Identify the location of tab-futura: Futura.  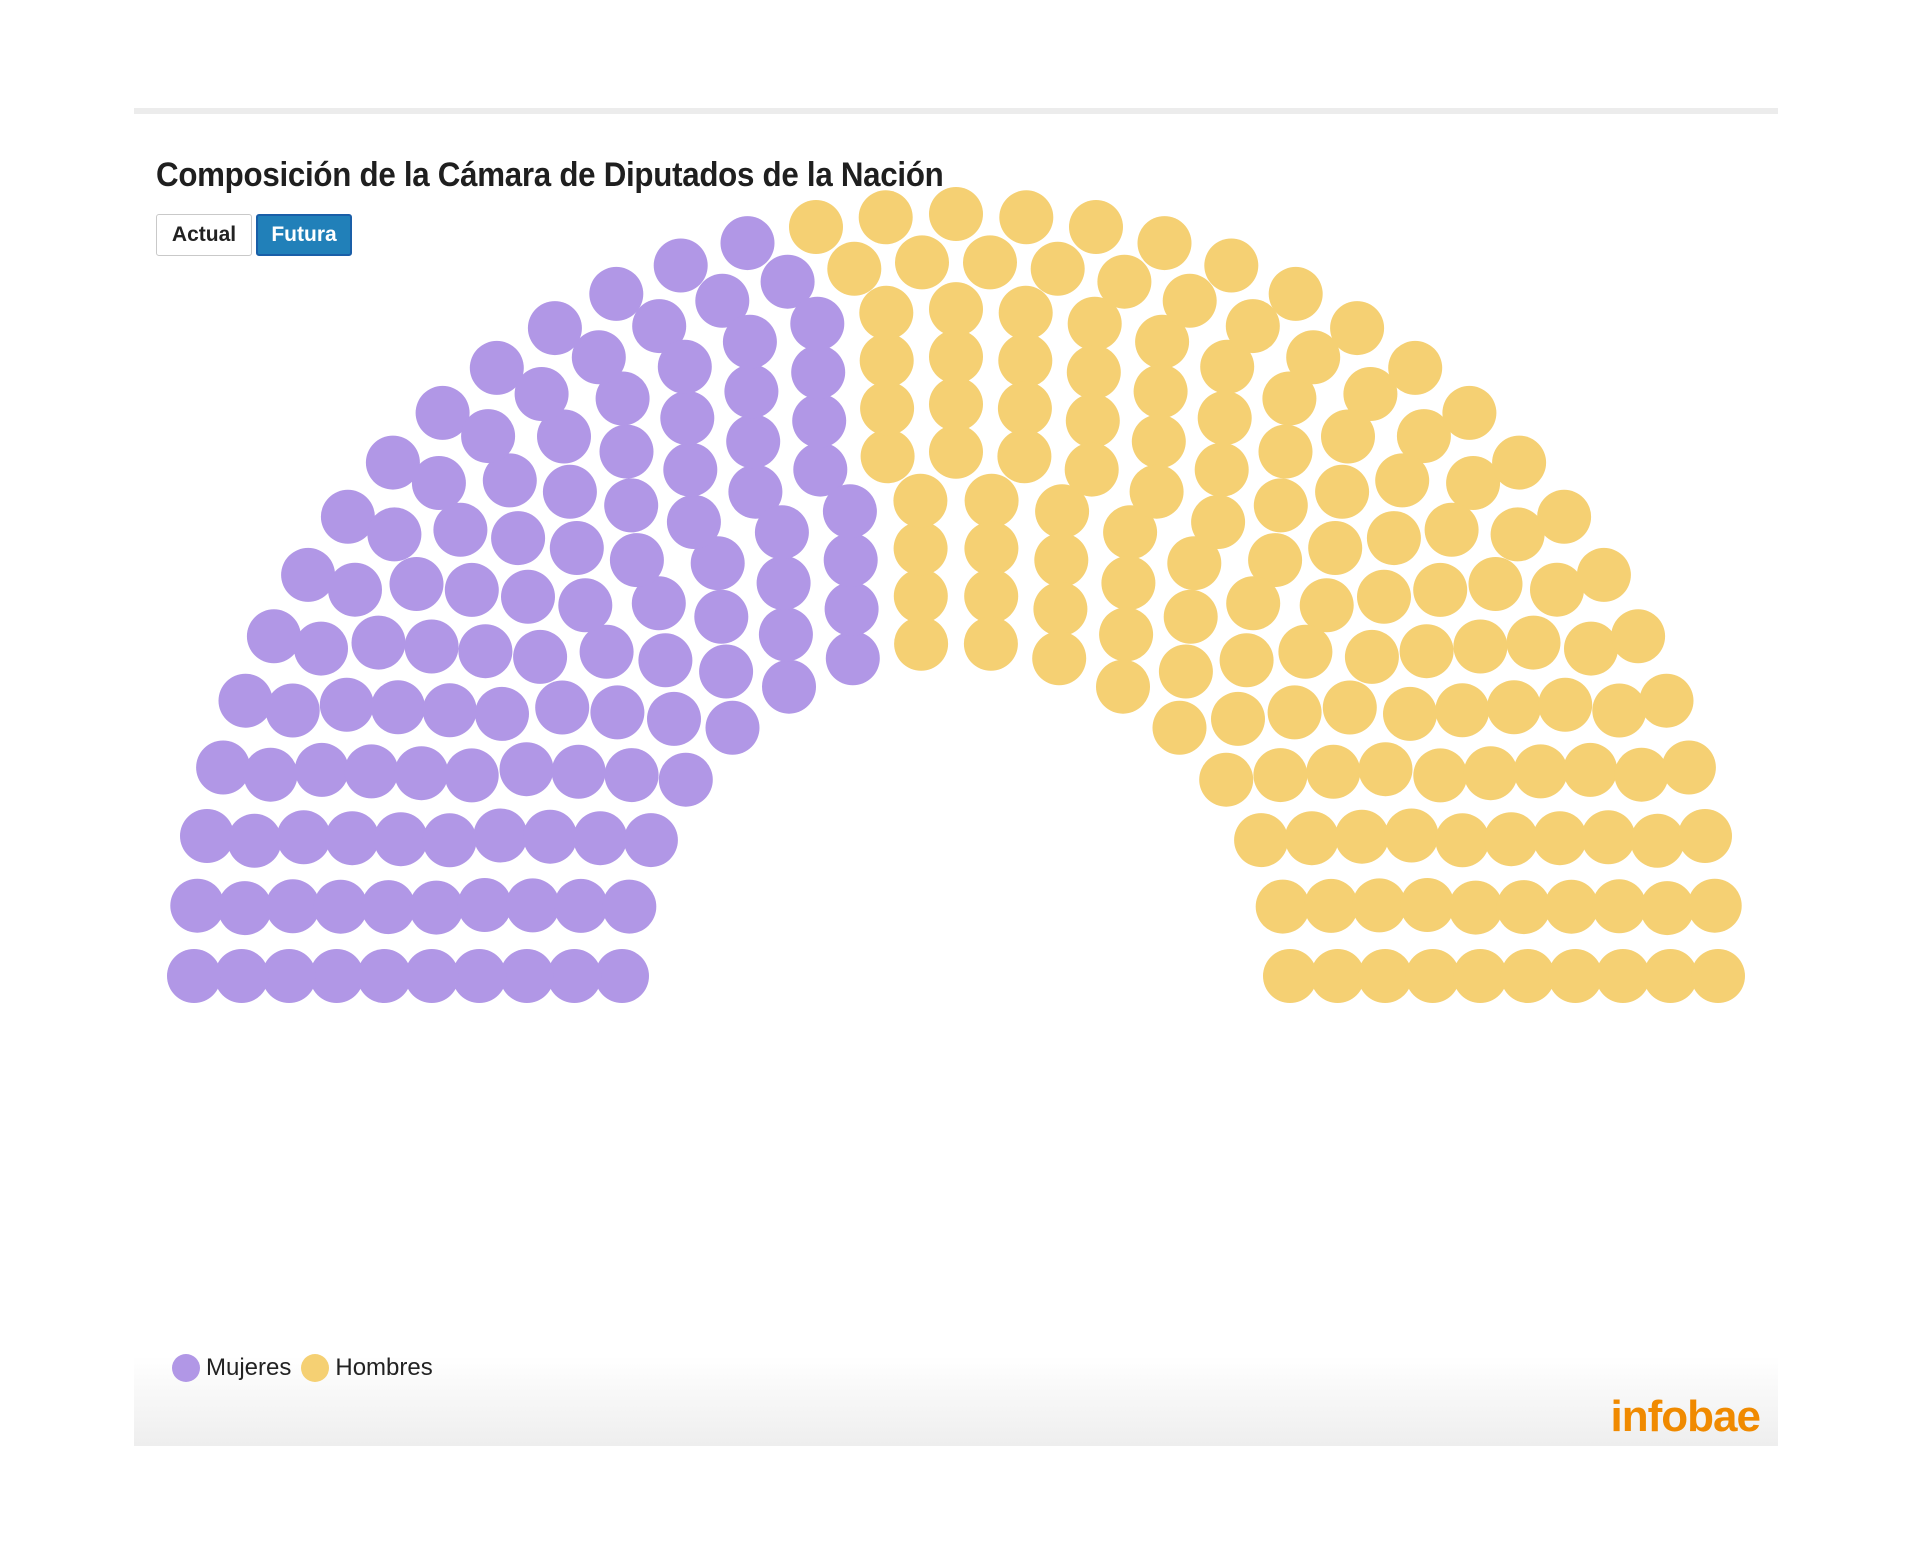
(304, 235).